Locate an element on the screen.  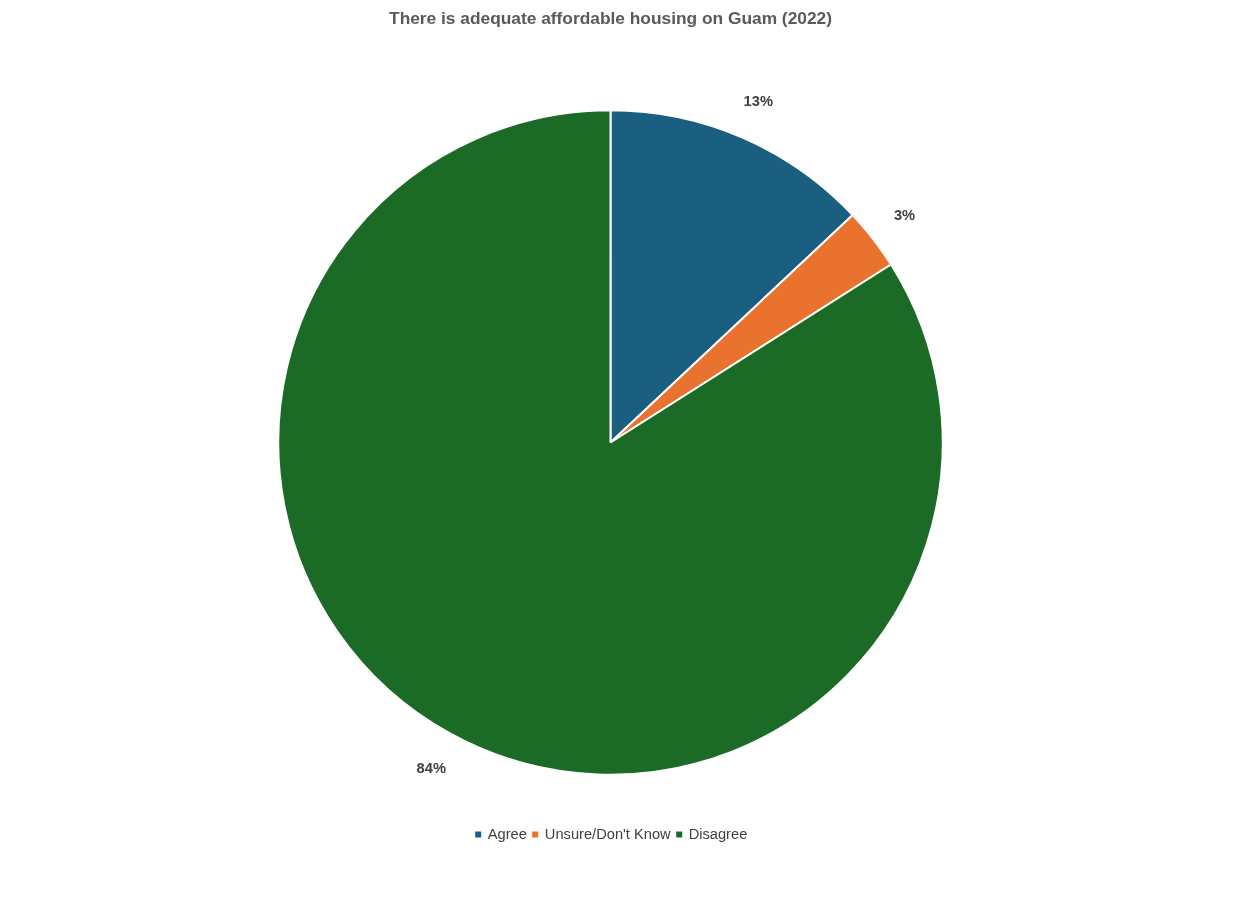
legend-label: Unsure/Don't Know is located at coordinates (607, 834).